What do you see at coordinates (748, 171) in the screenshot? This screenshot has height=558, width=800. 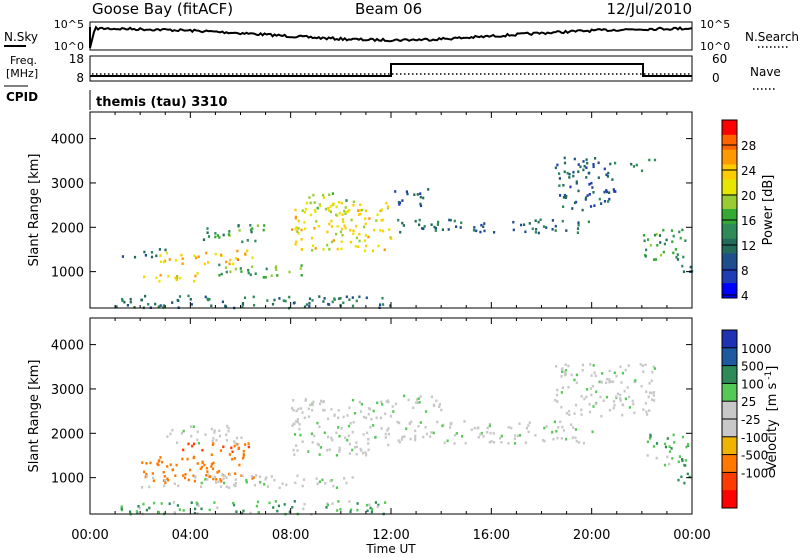 I see `power-colorbar-tick-label: 24` at bounding box center [748, 171].